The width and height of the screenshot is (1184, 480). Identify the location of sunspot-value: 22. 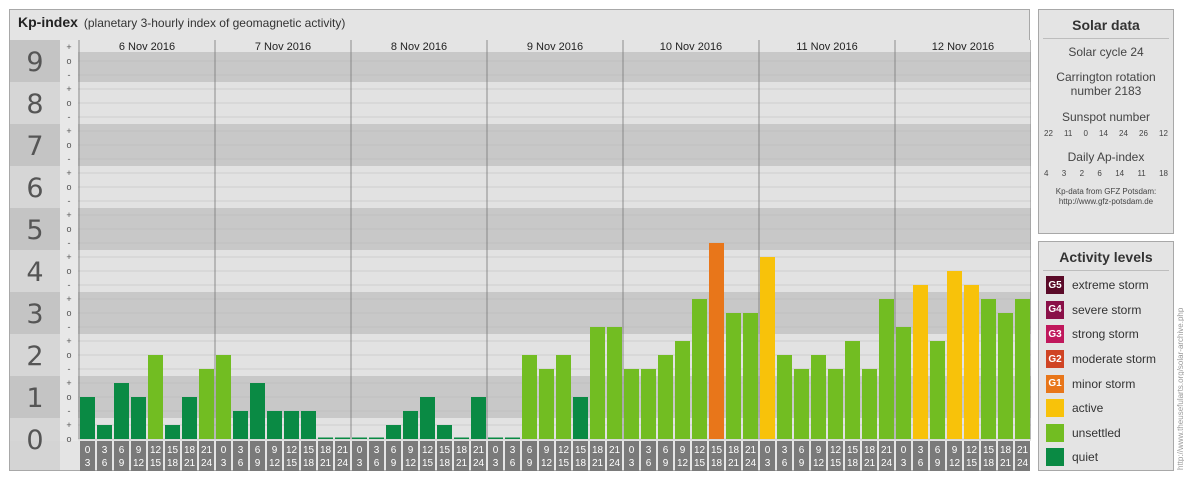
(1048, 133).